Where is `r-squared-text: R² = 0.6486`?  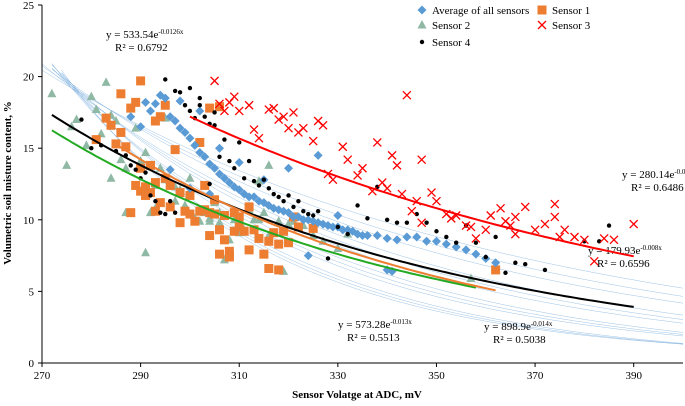
r-squared-text: R² = 0.6486 is located at coordinates (657, 188).